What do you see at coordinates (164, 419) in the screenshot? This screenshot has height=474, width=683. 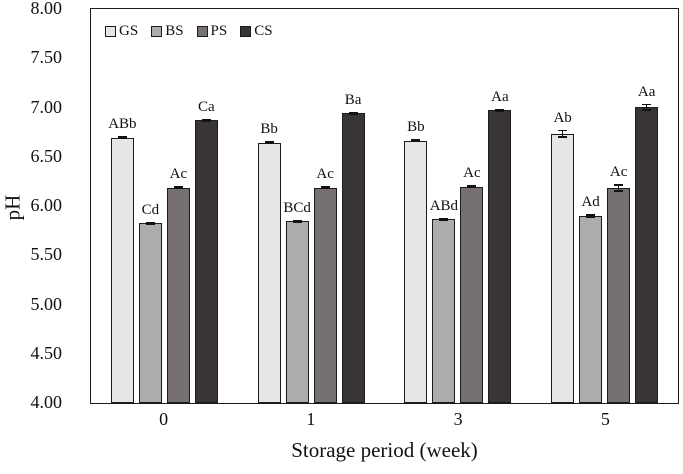 I see `x-tick-label: 0` at bounding box center [164, 419].